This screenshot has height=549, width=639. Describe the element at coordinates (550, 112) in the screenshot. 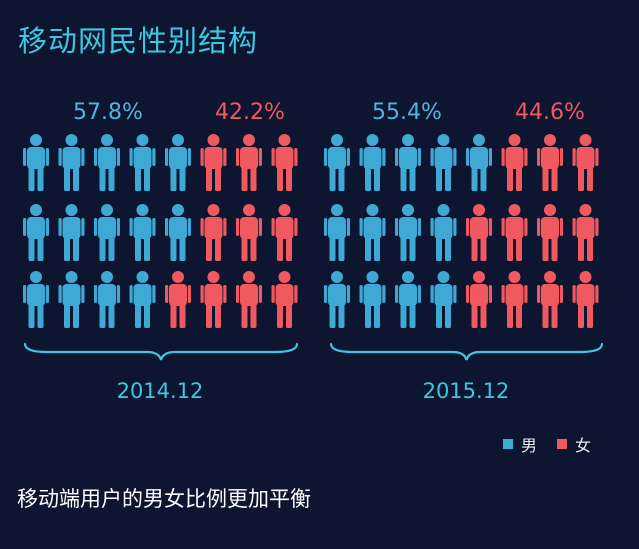

I see `female-percent-label: 44.6%` at that location.